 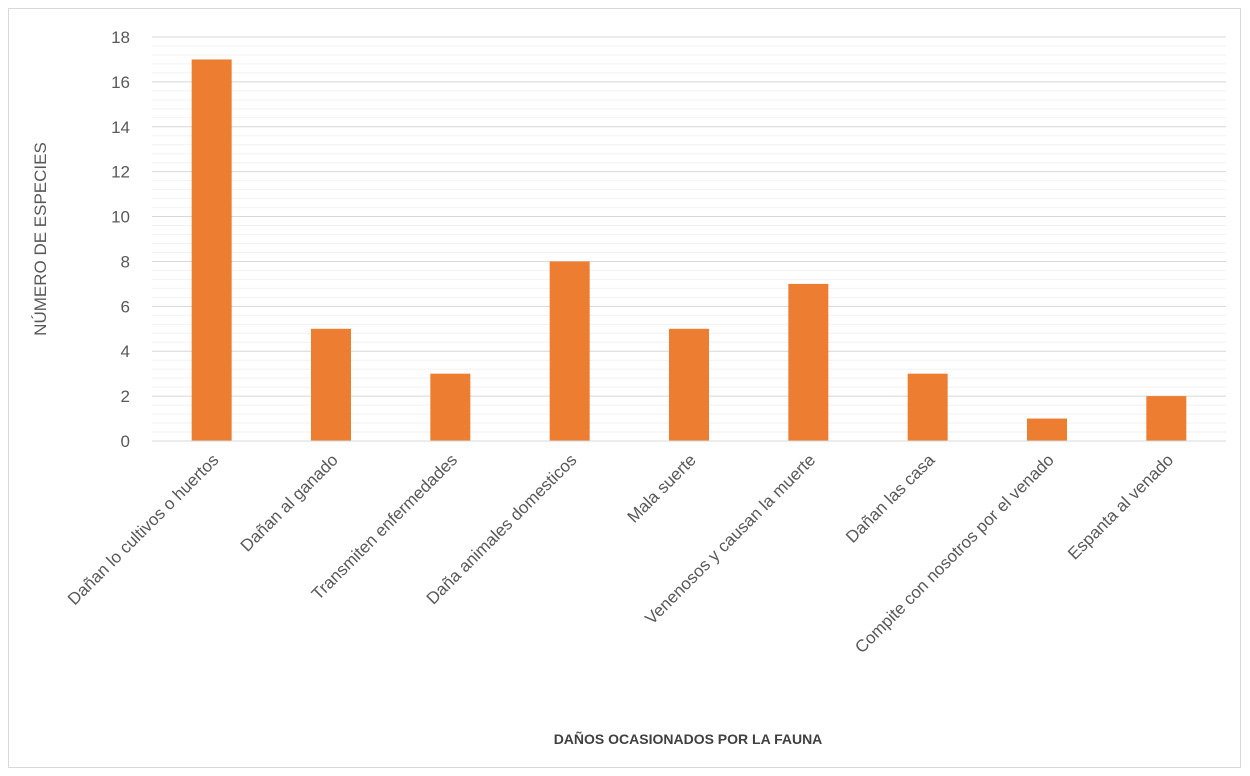 I want to click on y-tick-label: 18, so click(x=120, y=37).